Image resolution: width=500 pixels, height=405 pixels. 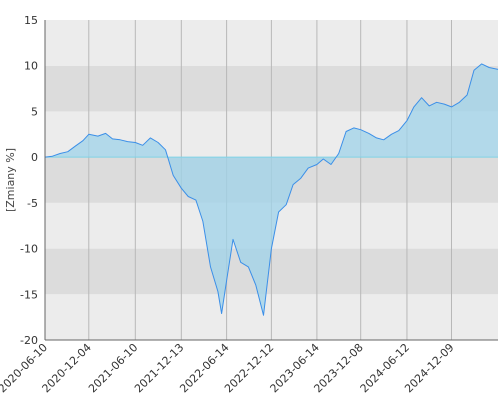 What do you see at coordinates (31, 66) in the screenshot?
I see `y-tick-label: 10` at bounding box center [31, 66].